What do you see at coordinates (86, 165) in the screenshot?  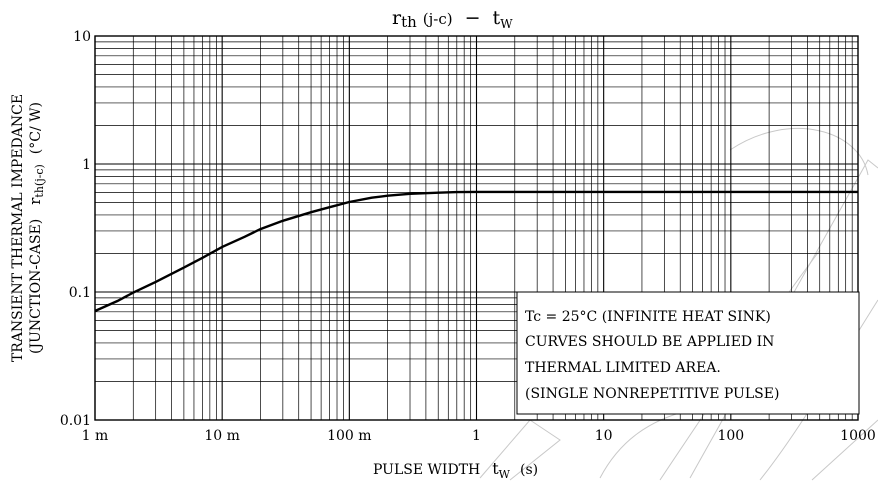 I see `y-tick-label: 1` at bounding box center [86, 165].